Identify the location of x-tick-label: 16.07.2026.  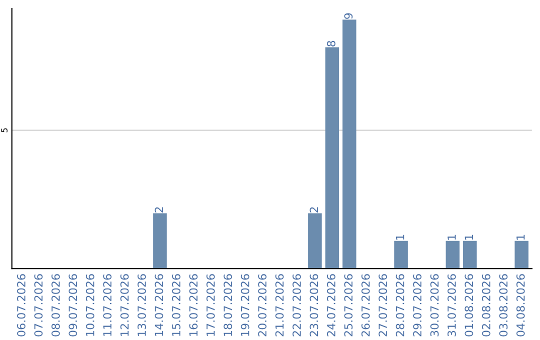
(193, 305).